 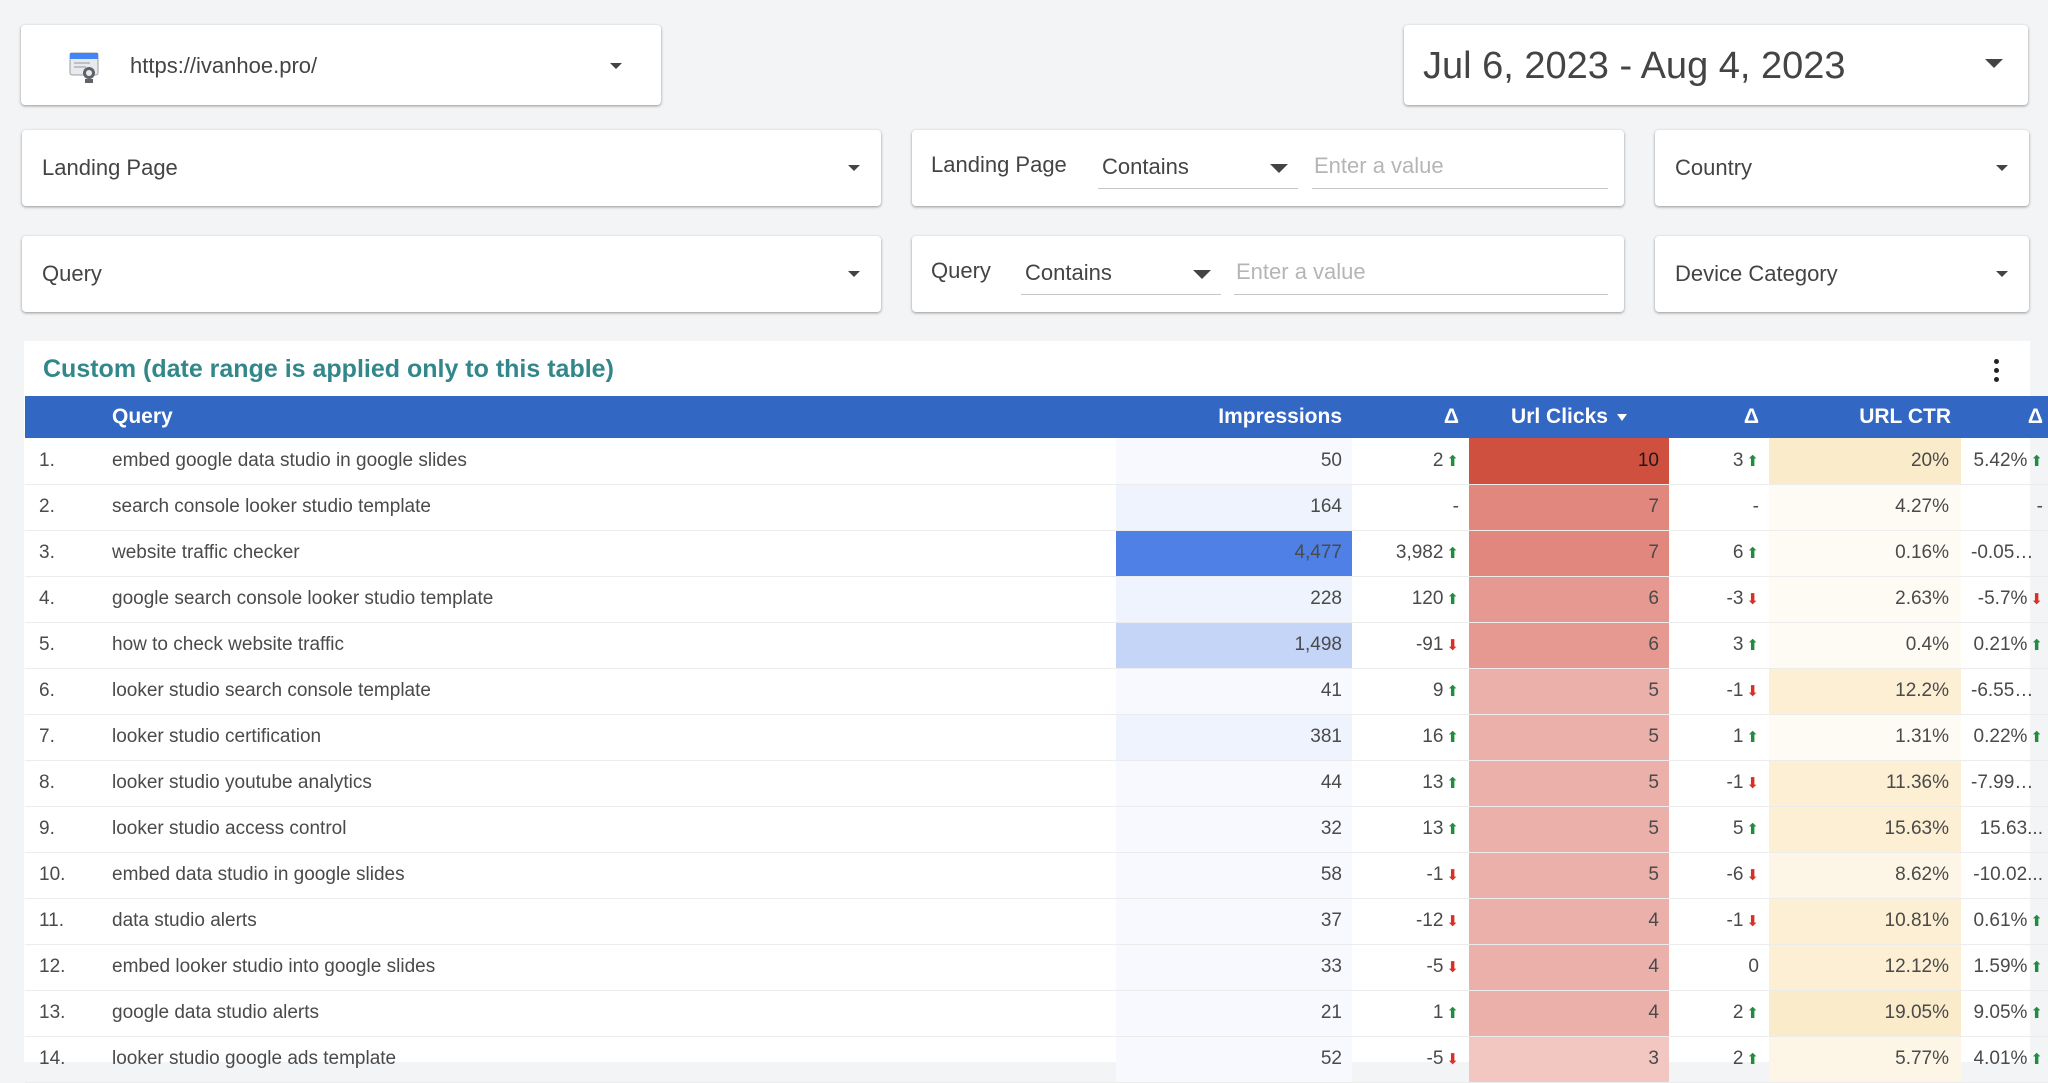 I want to click on url-ctr-cell-value: 2.63%, so click(x=1922, y=598).